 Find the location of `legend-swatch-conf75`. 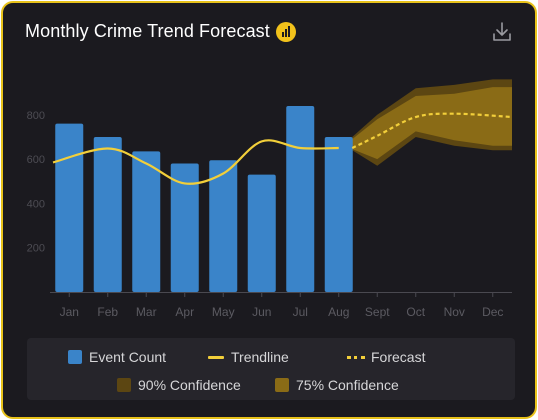

legend-swatch-conf75 is located at coordinates (282, 385).